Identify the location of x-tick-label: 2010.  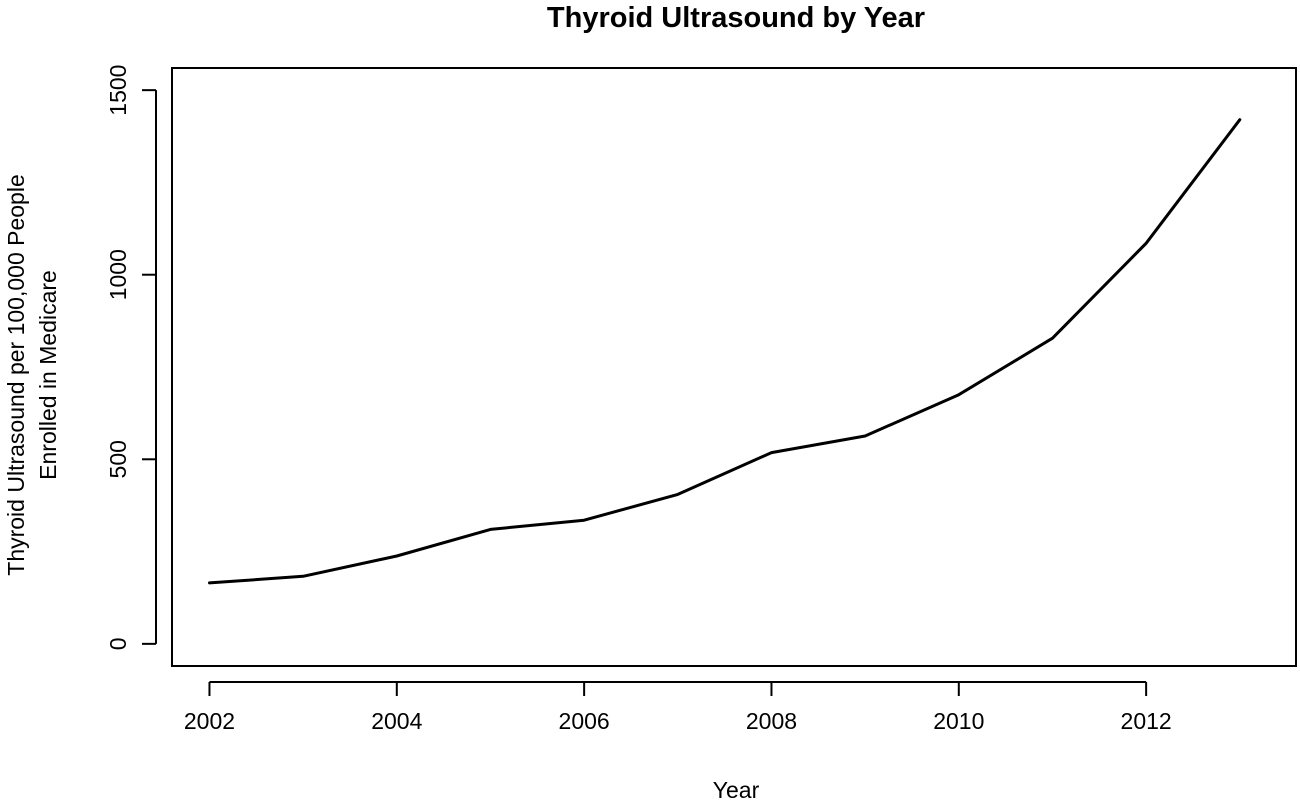
(958, 721).